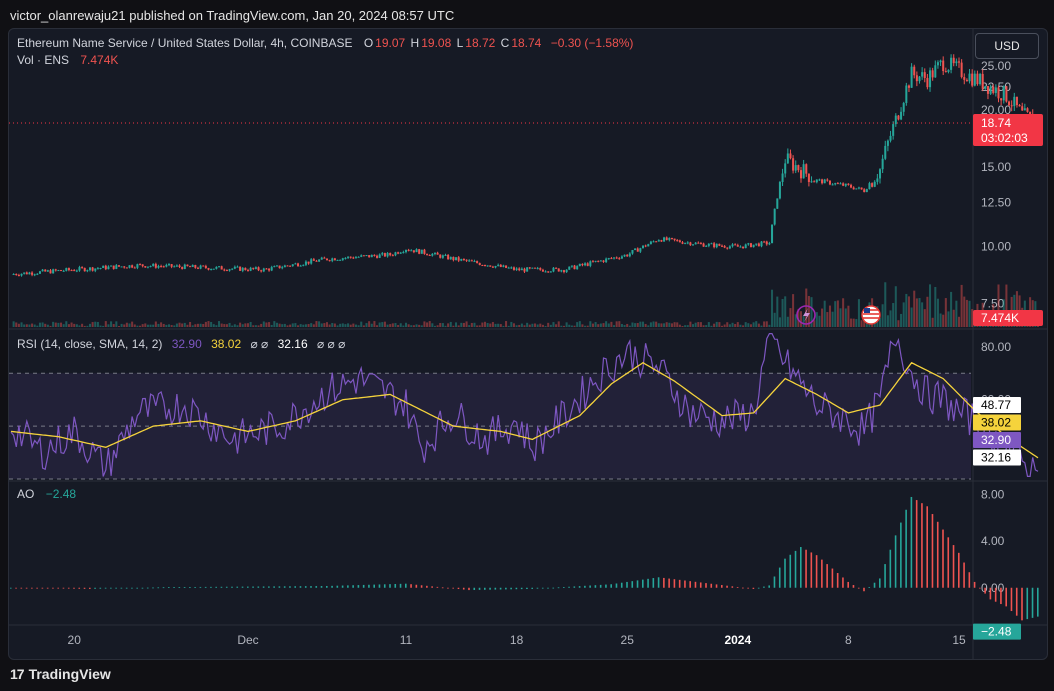 This screenshot has height=691, width=1054. I want to click on ao-label: AO, so click(26, 494).